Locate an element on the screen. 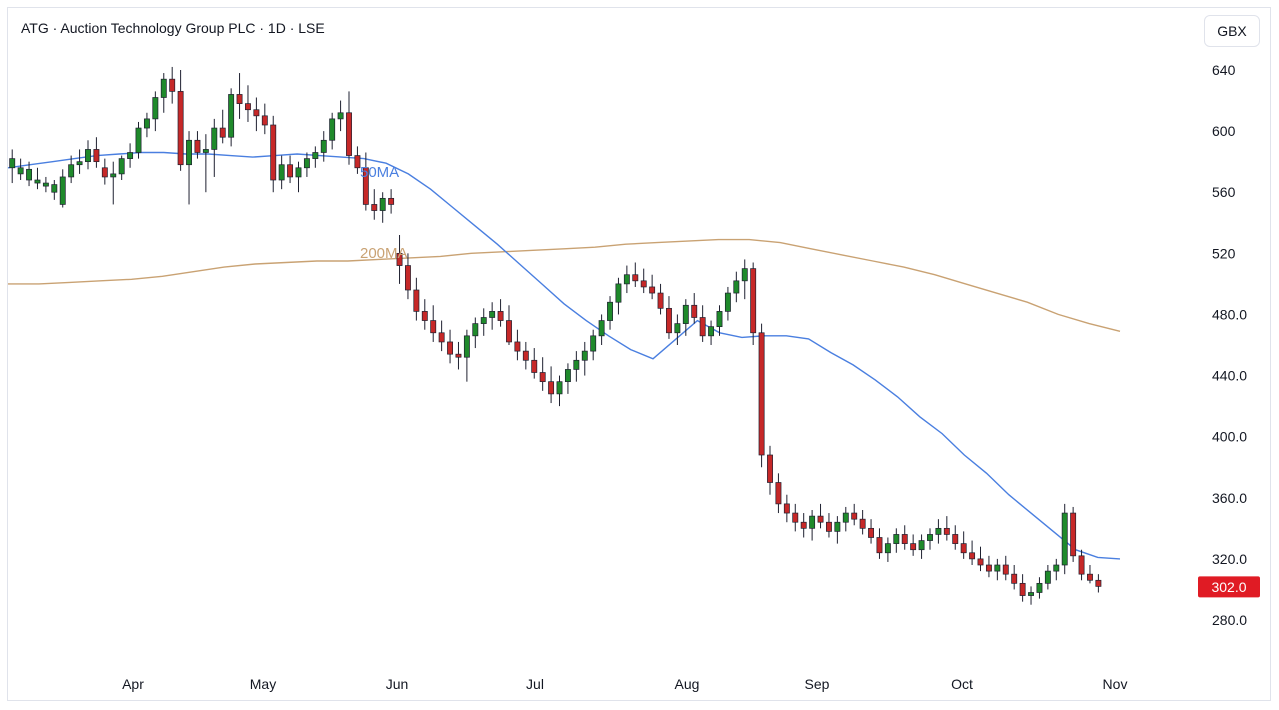  ma50-label: 50MA is located at coordinates (379, 172).